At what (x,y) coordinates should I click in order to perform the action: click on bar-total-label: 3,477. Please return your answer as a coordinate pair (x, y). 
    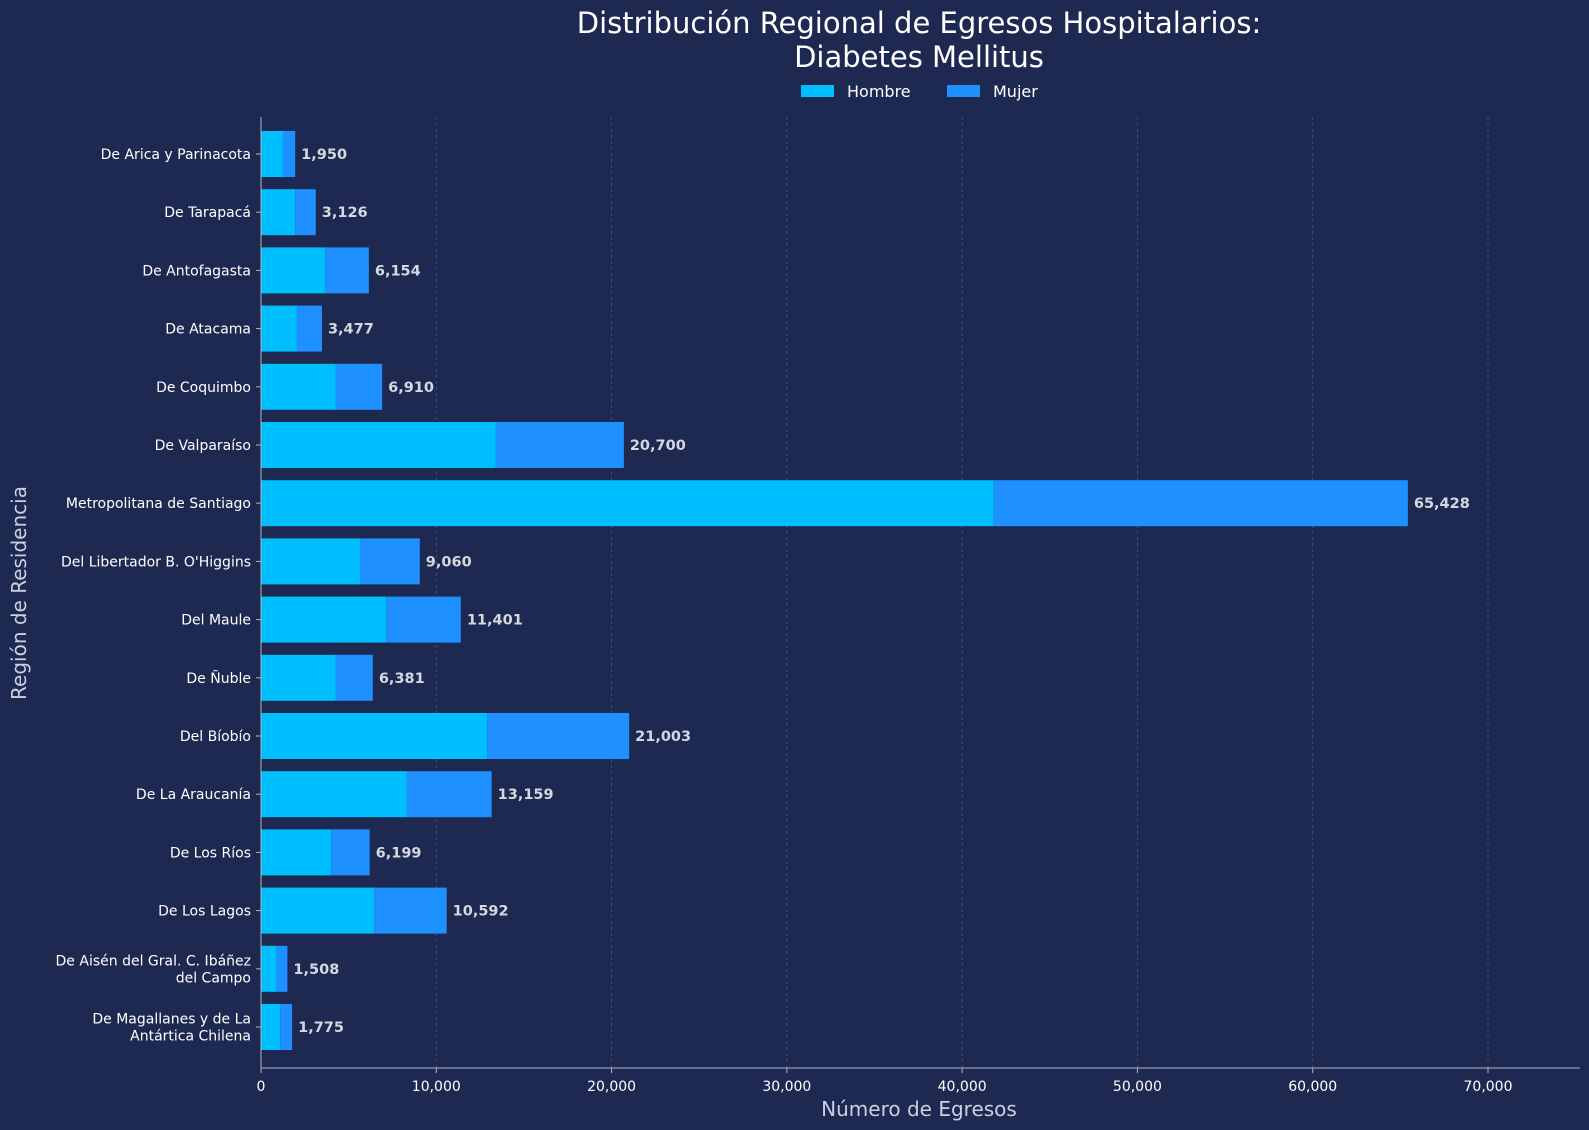
    Looking at the image, I should click on (351, 330).